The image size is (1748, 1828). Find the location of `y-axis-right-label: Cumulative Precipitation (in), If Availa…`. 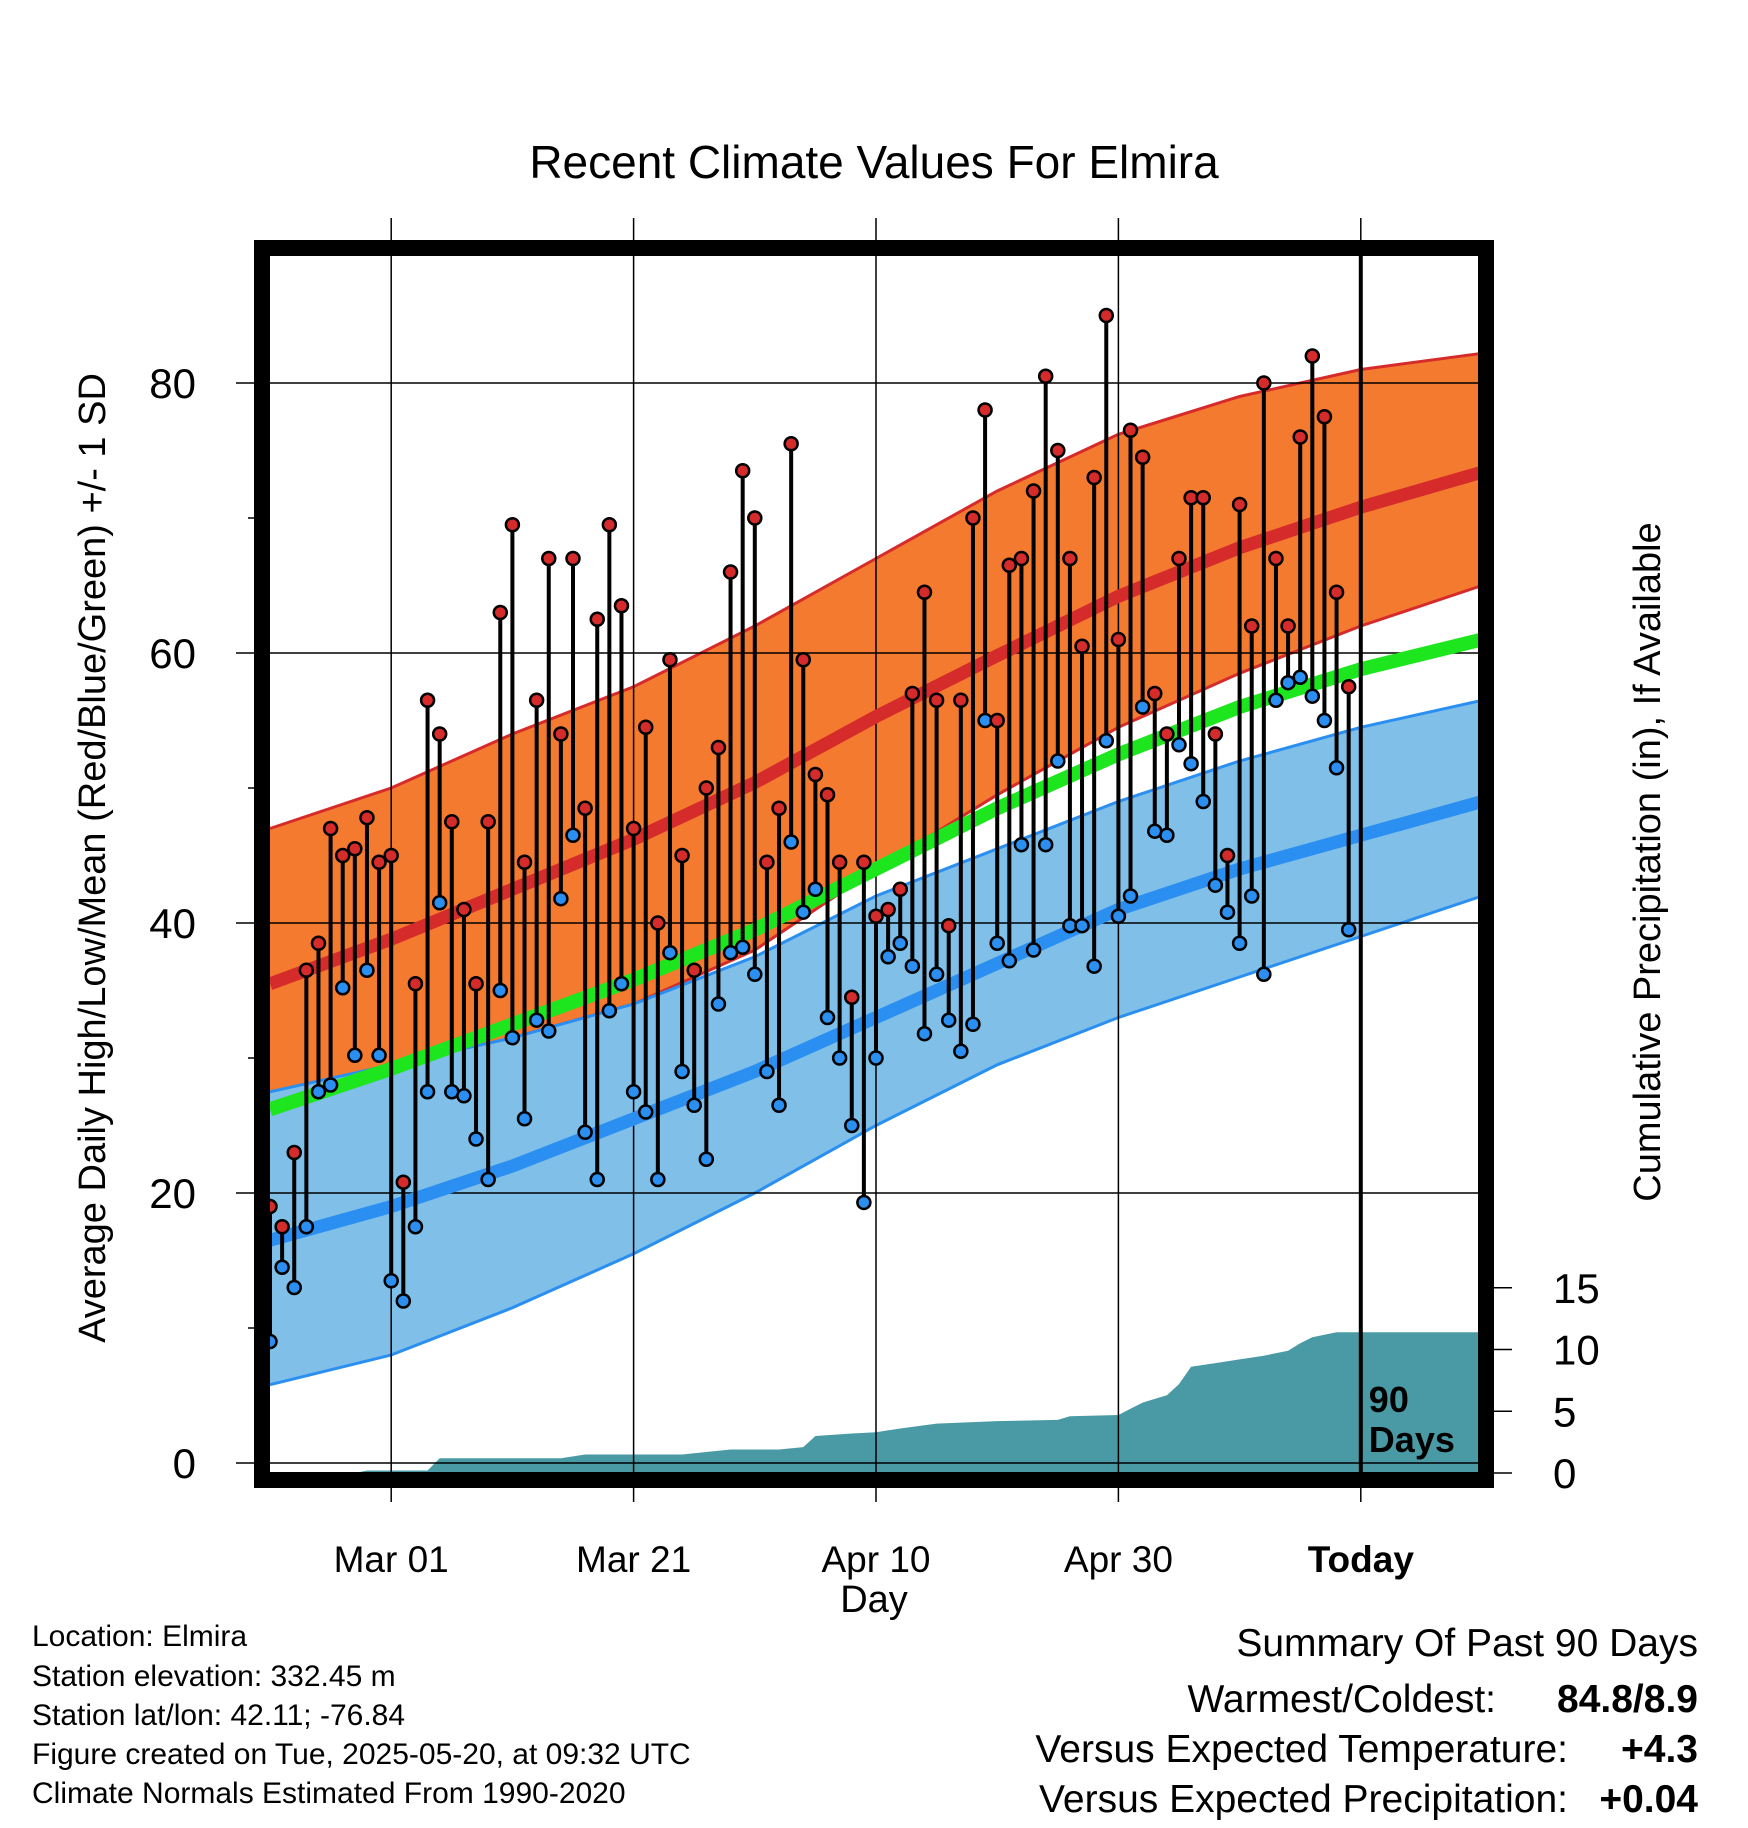

y-axis-right-label: Cumulative Precipitation (in), If Availa… is located at coordinates (1648, 861).